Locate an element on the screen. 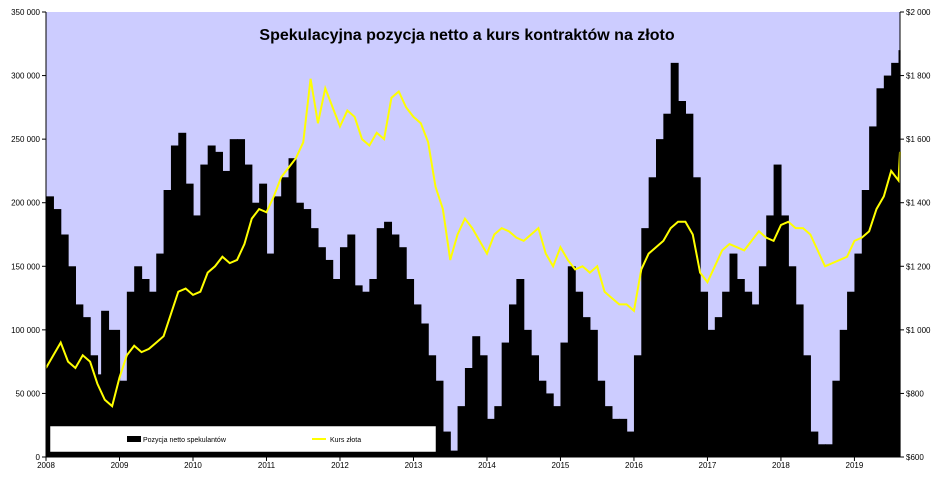 The width and height of the screenshot is (945, 477). legend-swatch-net-position is located at coordinates (134, 439).